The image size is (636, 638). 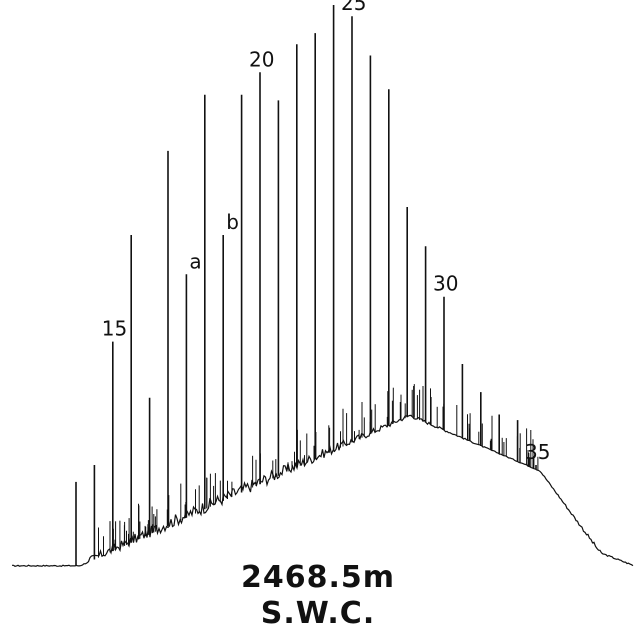 What do you see at coordinates (537, 452) in the screenshot?
I see `peak-label: 35` at bounding box center [537, 452].